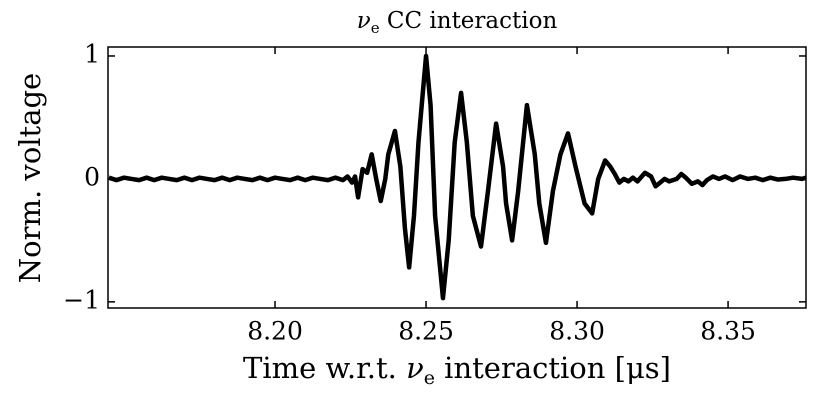 The height and width of the screenshot is (403, 822). Describe the element at coordinates (324, 368) in the screenshot. I see `x-label-before: Time w.r.t.` at that location.